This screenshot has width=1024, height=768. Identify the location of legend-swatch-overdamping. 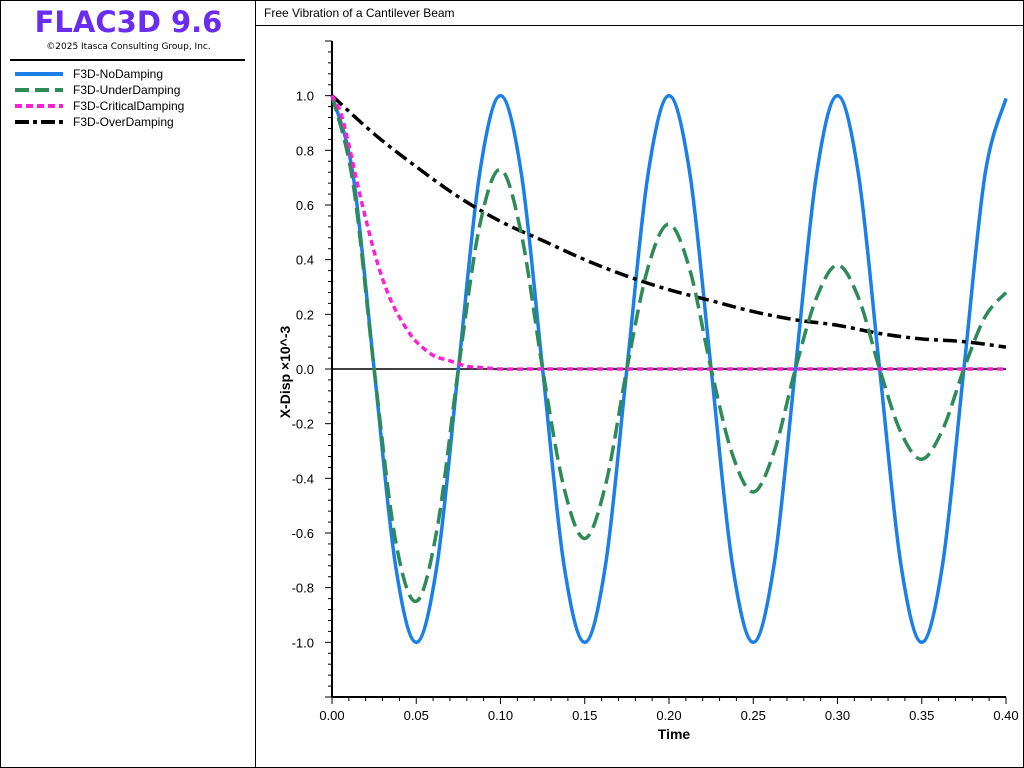
(39, 122).